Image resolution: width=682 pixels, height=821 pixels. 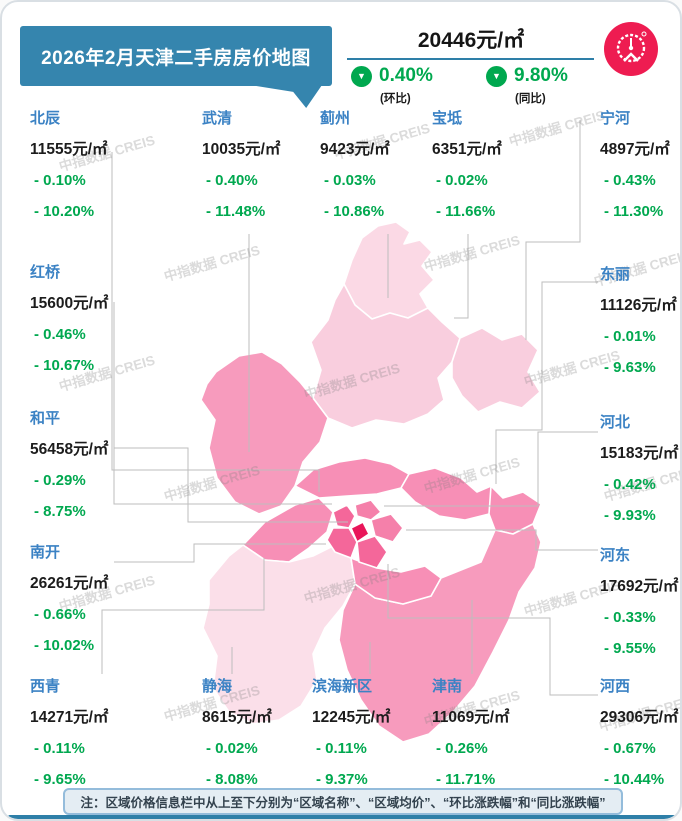 What do you see at coordinates (69, 319) in the screenshot?
I see `district-block-hongqiao: 红桥 15600元/㎡ - 0.46% - 10.67%` at bounding box center [69, 319].